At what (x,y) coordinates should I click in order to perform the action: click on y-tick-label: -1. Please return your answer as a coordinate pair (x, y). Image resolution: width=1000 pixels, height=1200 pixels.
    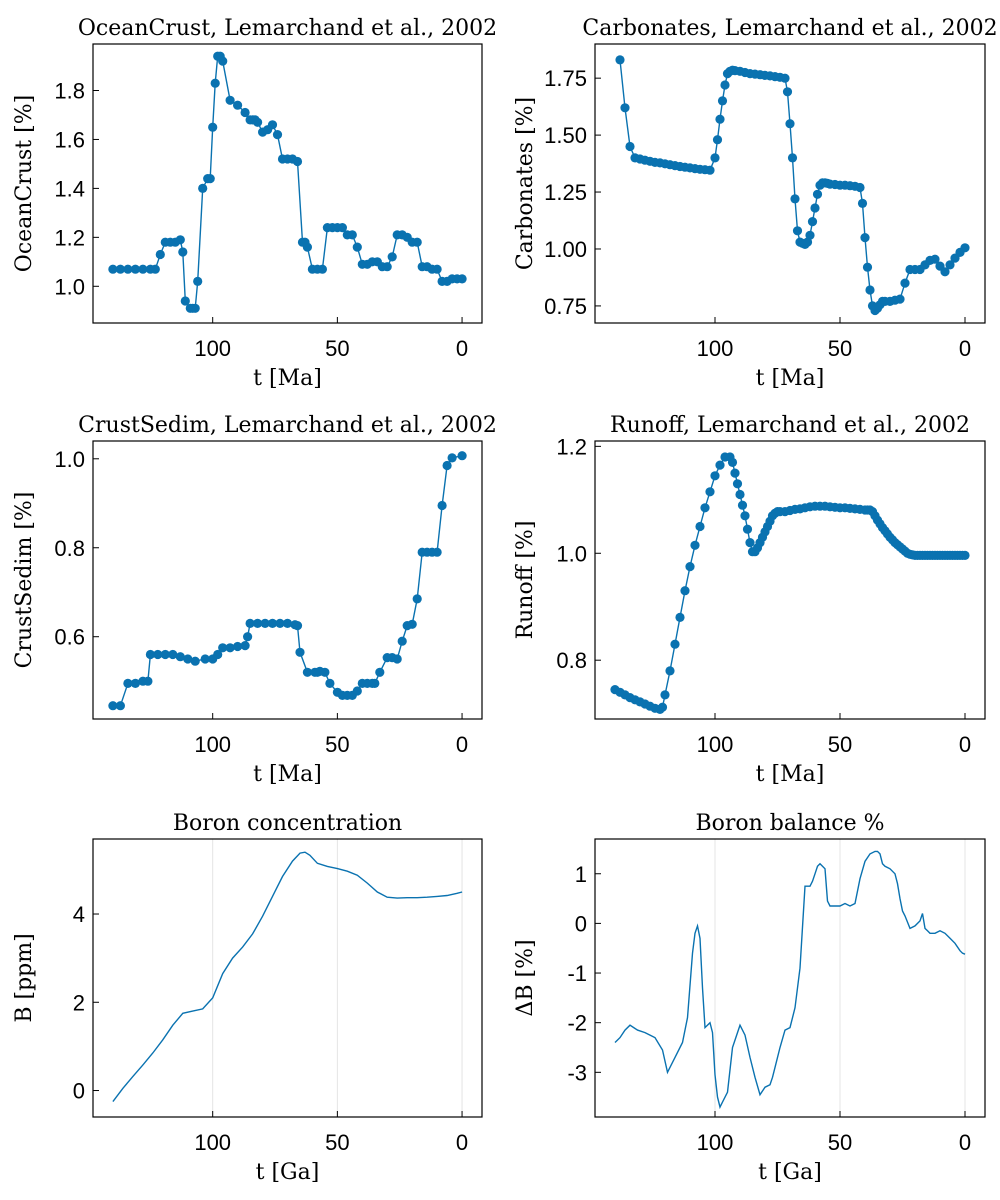
    Looking at the image, I should click on (577, 973).